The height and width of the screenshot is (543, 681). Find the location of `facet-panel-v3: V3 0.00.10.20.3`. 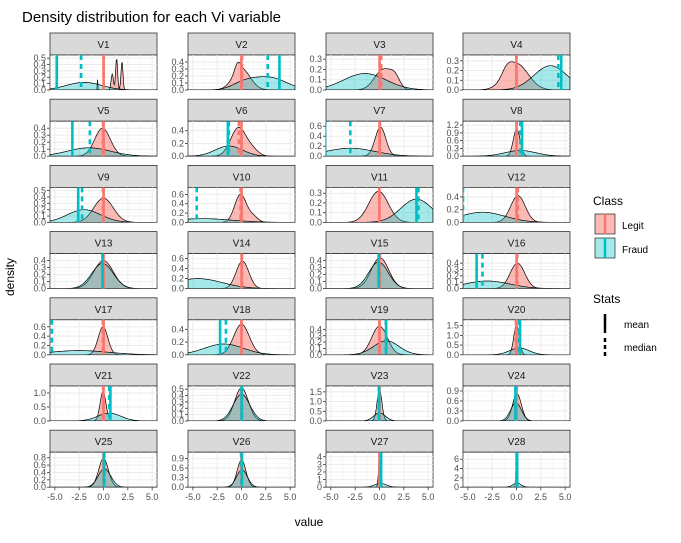

facet-panel-v3: V3 0.00.10.20.3 is located at coordinates (371, 63).